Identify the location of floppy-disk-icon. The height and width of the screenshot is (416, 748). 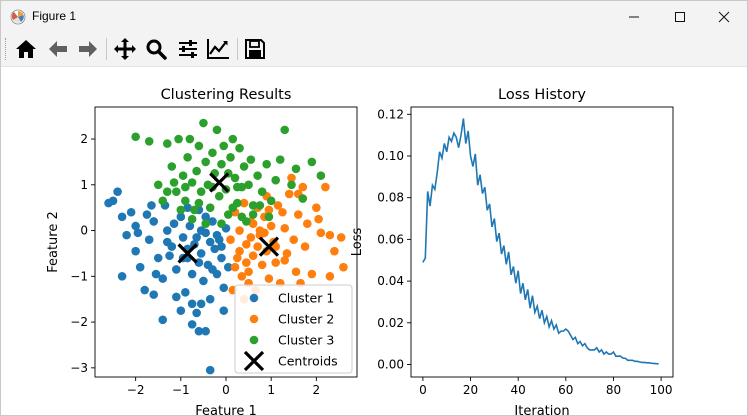
(255, 49).